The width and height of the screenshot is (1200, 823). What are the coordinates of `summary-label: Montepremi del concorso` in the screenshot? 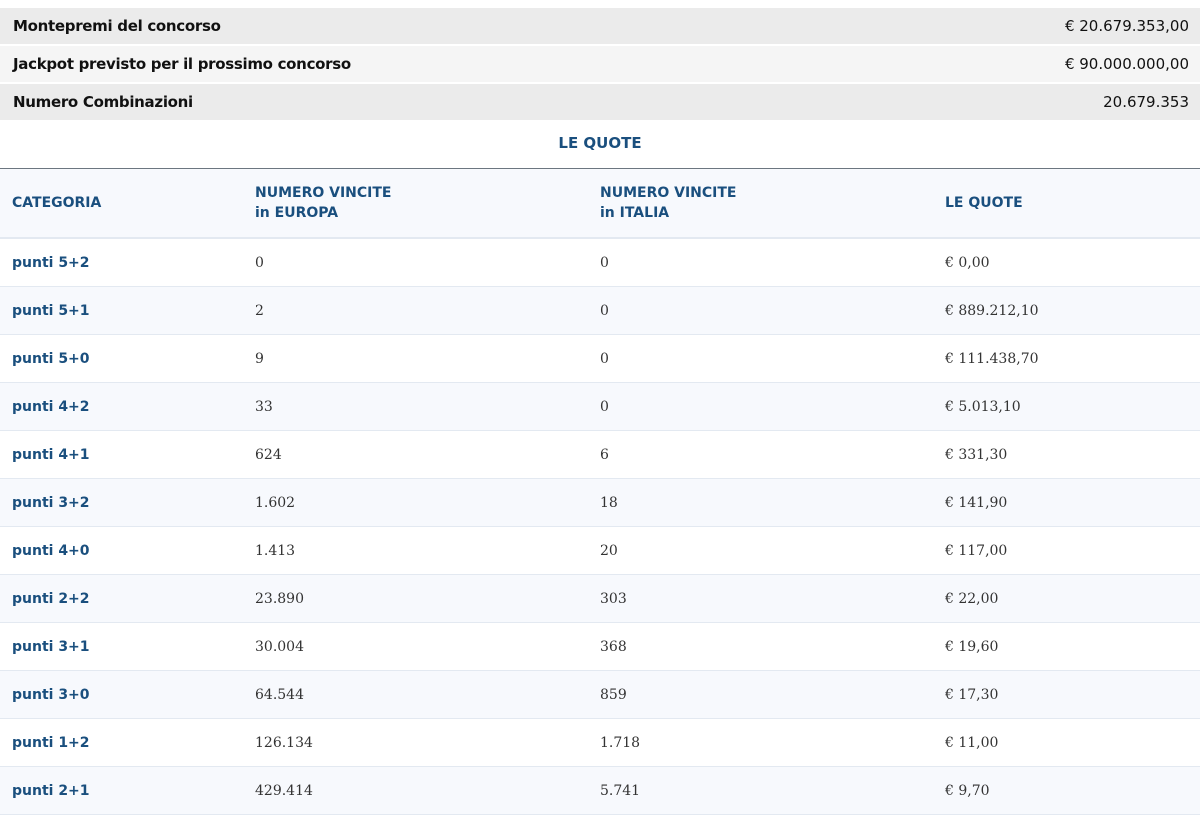 It's located at (117, 26).